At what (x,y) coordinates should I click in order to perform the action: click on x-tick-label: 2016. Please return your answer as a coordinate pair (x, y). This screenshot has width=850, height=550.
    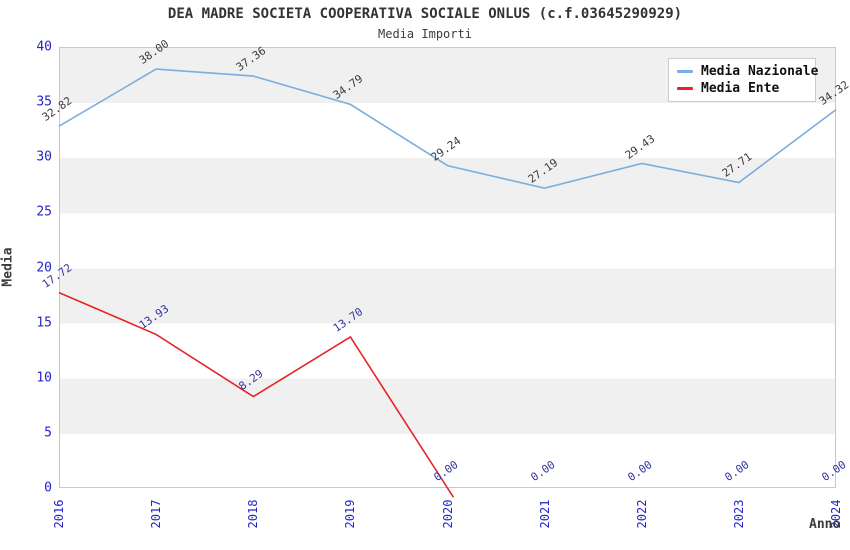
    Looking at the image, I should click on (59, 514).